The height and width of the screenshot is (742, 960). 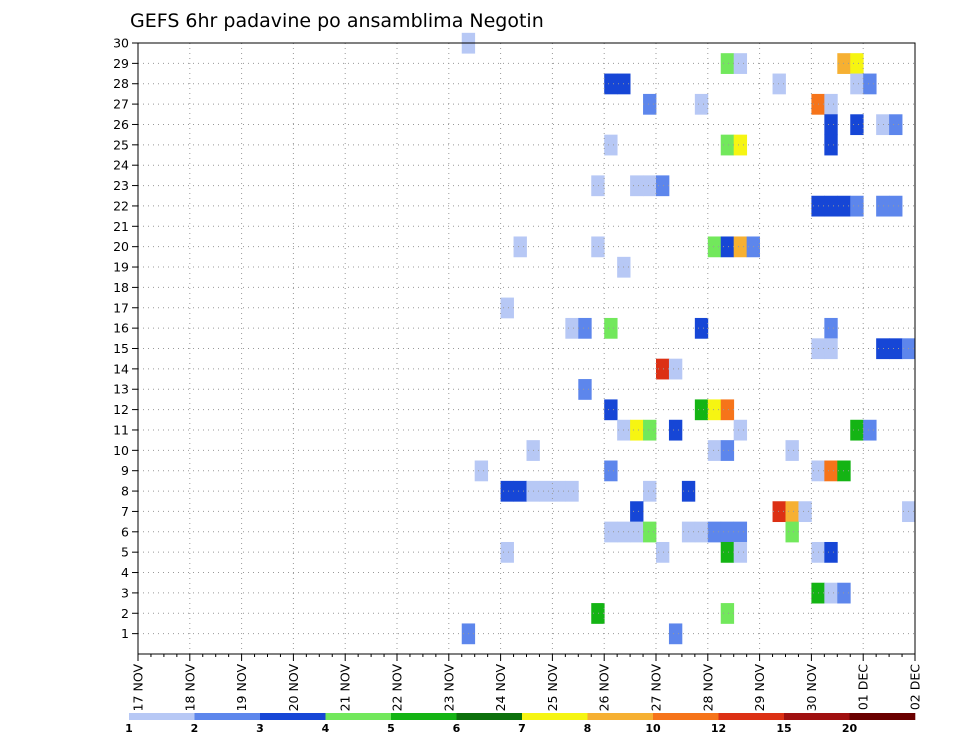 What do you see at coordinates (293, 688) in the screenshot?
I see `x-tick-label: 20 NOV` at bounding box center [293, 688].